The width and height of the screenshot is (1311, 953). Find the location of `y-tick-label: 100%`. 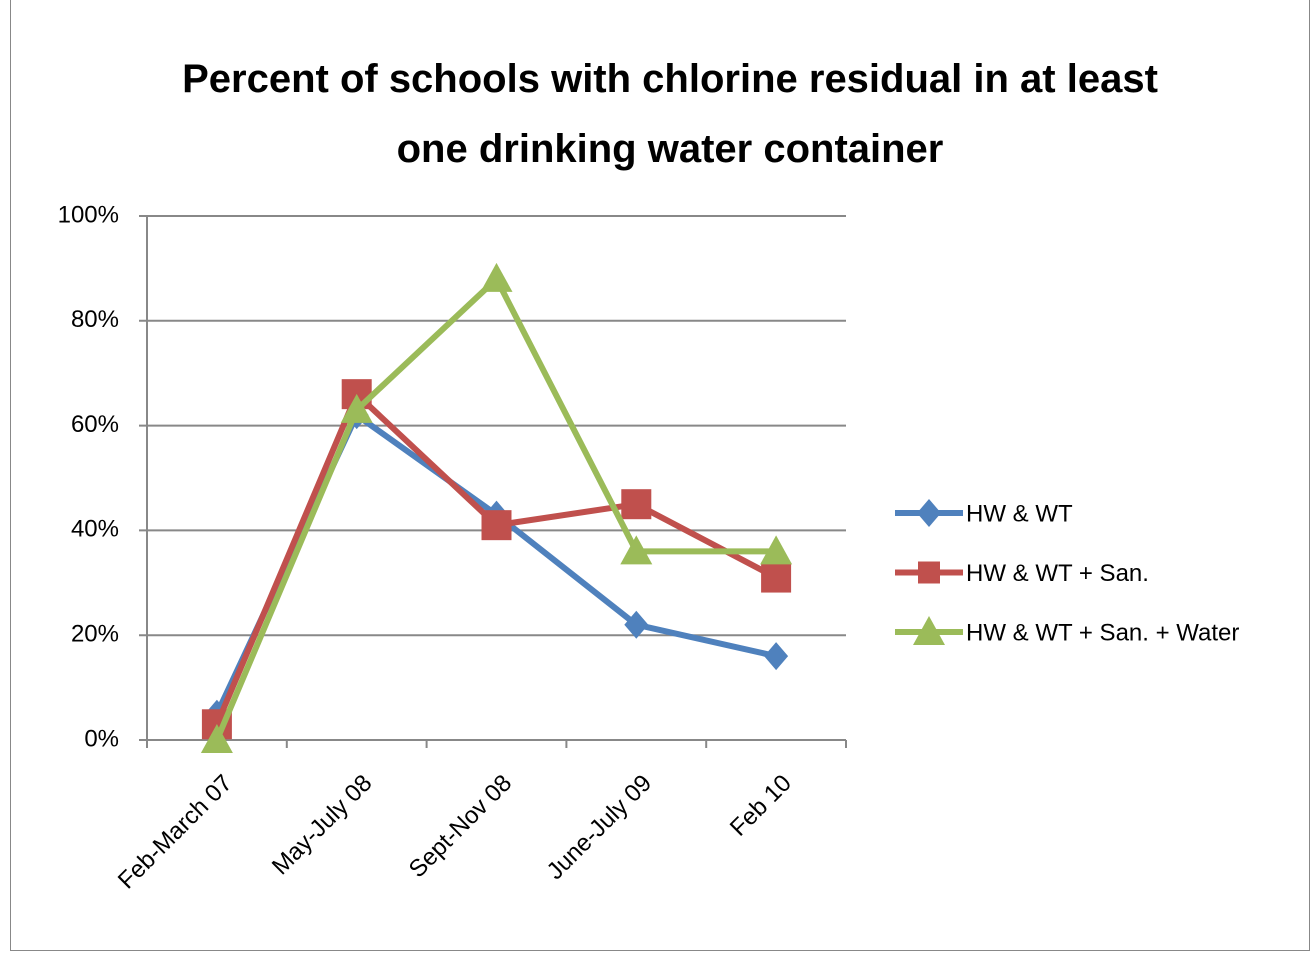

y-tick-label: 100% is located at coordinates (88, 214).